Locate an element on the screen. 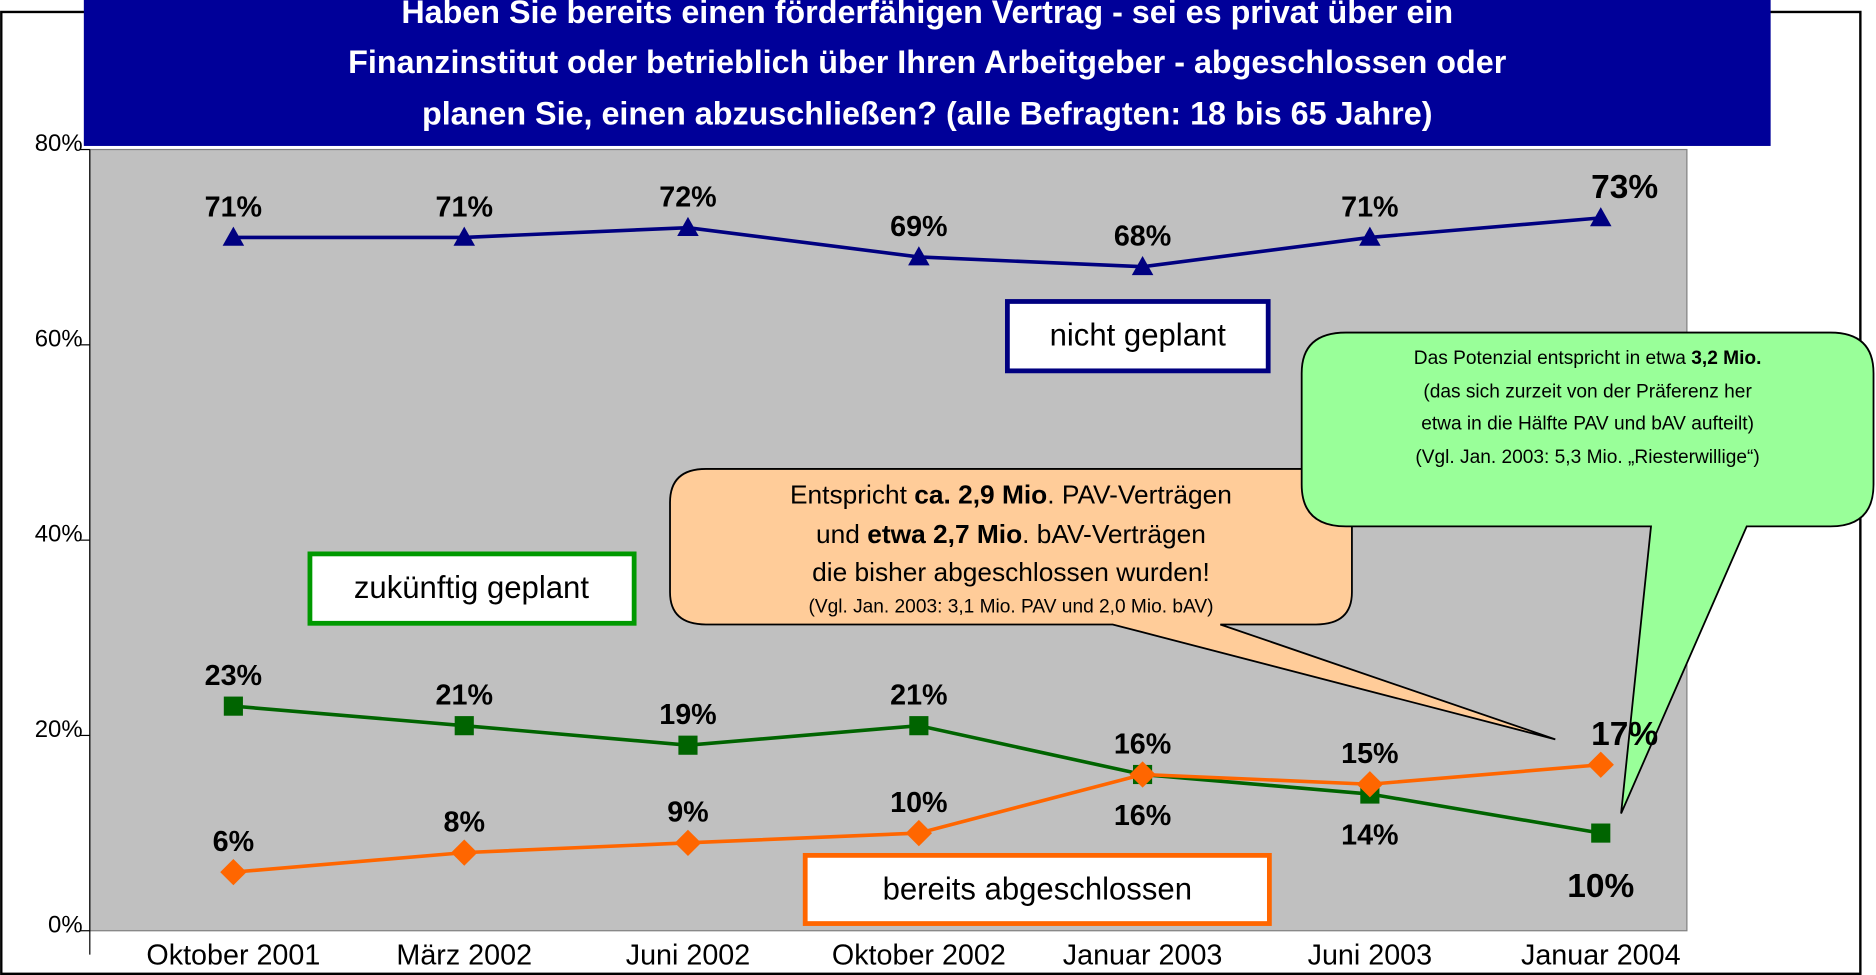 The width and height of the screenshot is (1876, 975). data-label: 23% is located at coordinates (233, 676).